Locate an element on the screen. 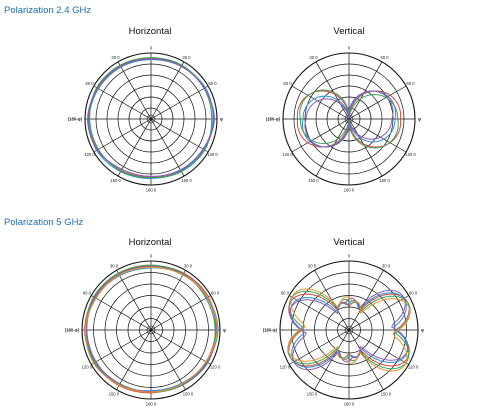 The height and width of the screenshot is (417, 500). plot-title-24-vertical: Vertical is located at coordinates (349, 31).